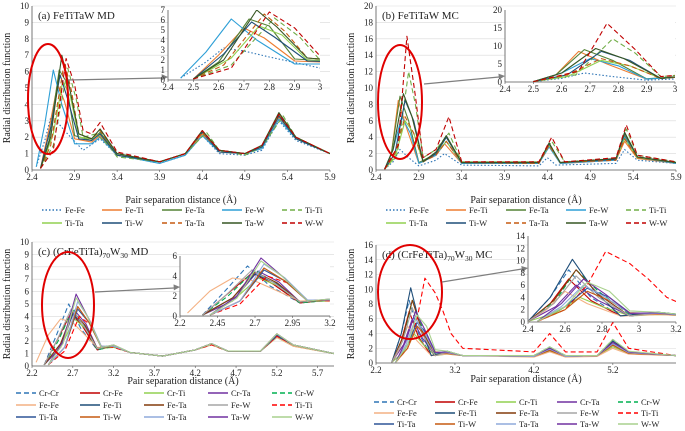 The height and width of the screenshot is (431, 685). I want to click on inset-y-tick-label: 14, so click(521, 236).